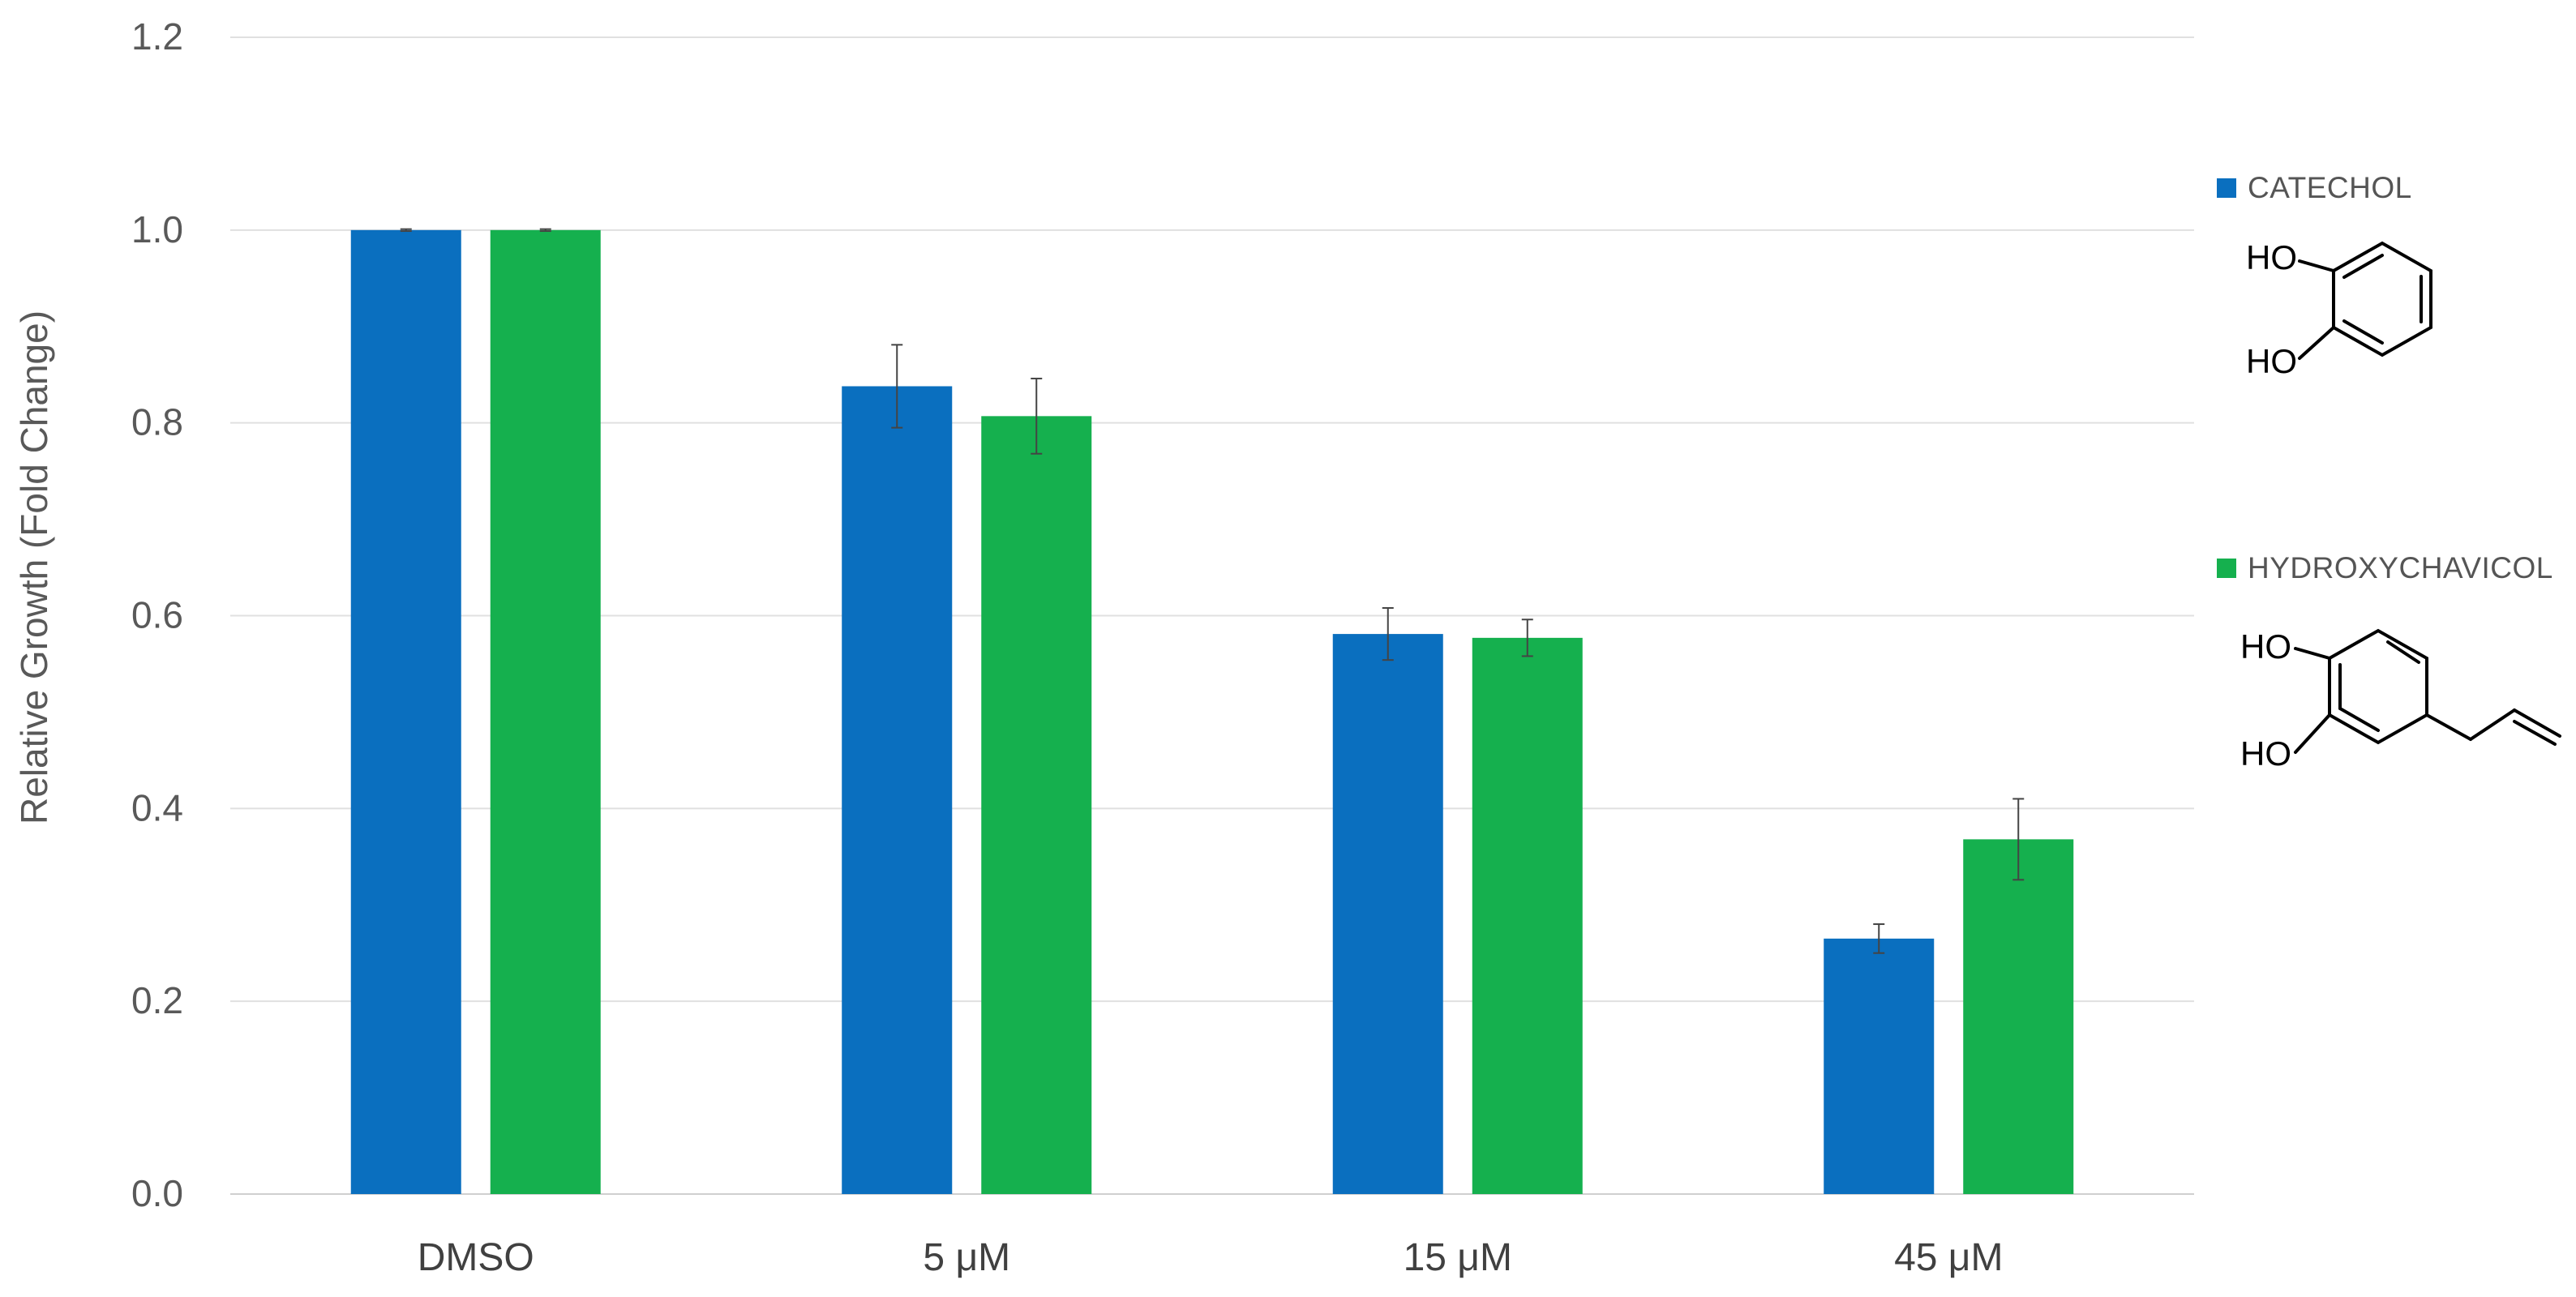  What do you see at coordinates (2271, 361) in the screenshot?
I see `catechol-ho-bottom: HO` at bounding box center [2271, 361].